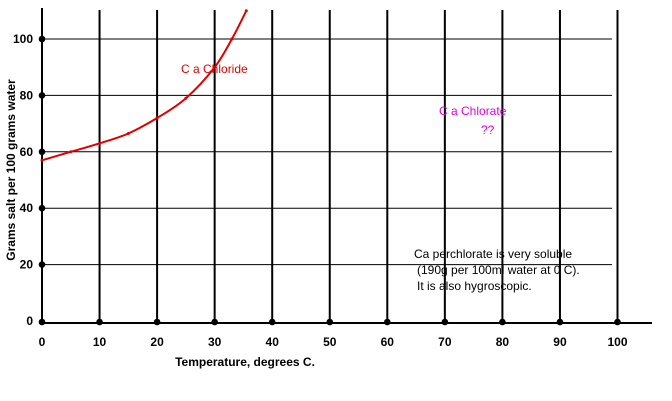 The image size is (672, 401). What do you see at coordinates (215, 342) in the screenshot?
I see `x-tick-label-30: 30` at bounding box center [215, 342].